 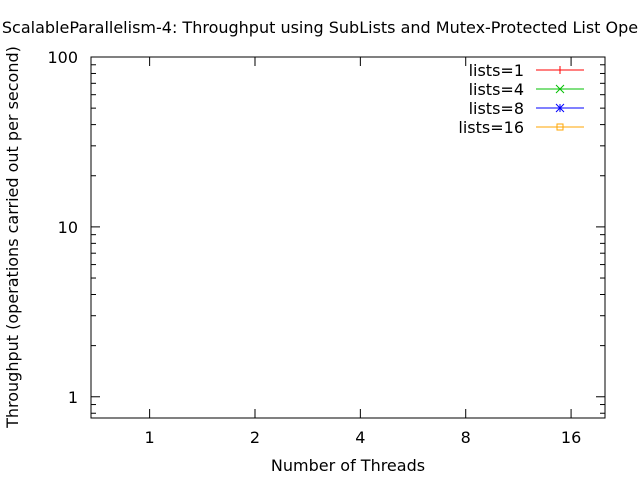 What do you see at coordinates (526, 70) in the screenshot?
I see `legend-entry: lists=1` at bounding box center [526, 70].